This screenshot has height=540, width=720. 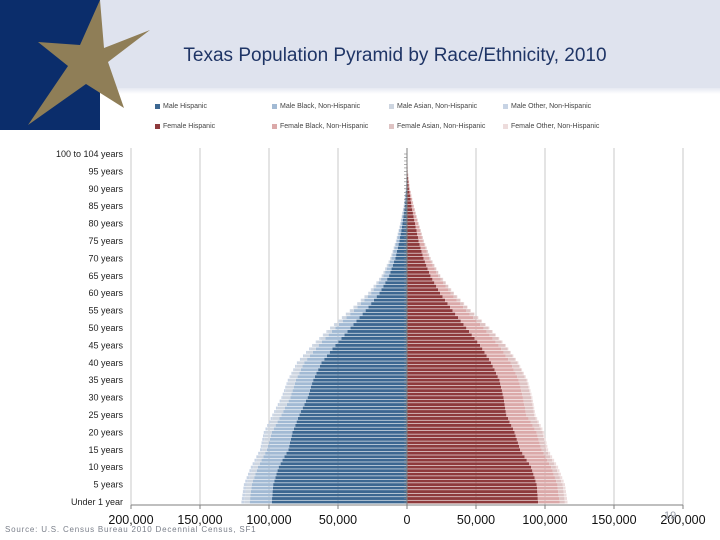 I want to click on legend-item: Male Hispanic, so click(x=181, y=106).